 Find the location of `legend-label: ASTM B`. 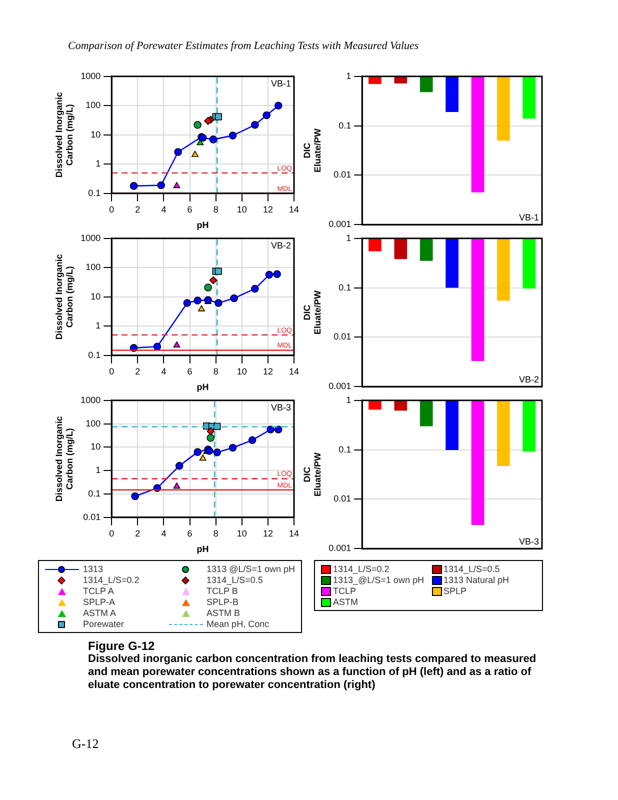

legend-label: ASTM B is located at coordinates (223, 613).